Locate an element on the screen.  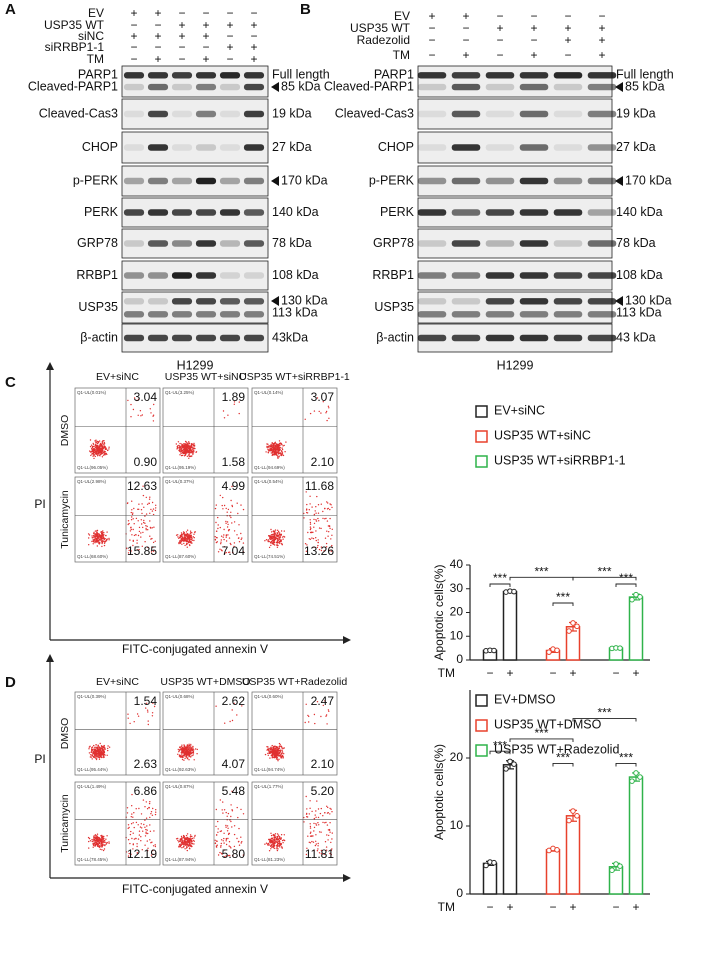
legend-swatch is located at coordinates (481, 411).